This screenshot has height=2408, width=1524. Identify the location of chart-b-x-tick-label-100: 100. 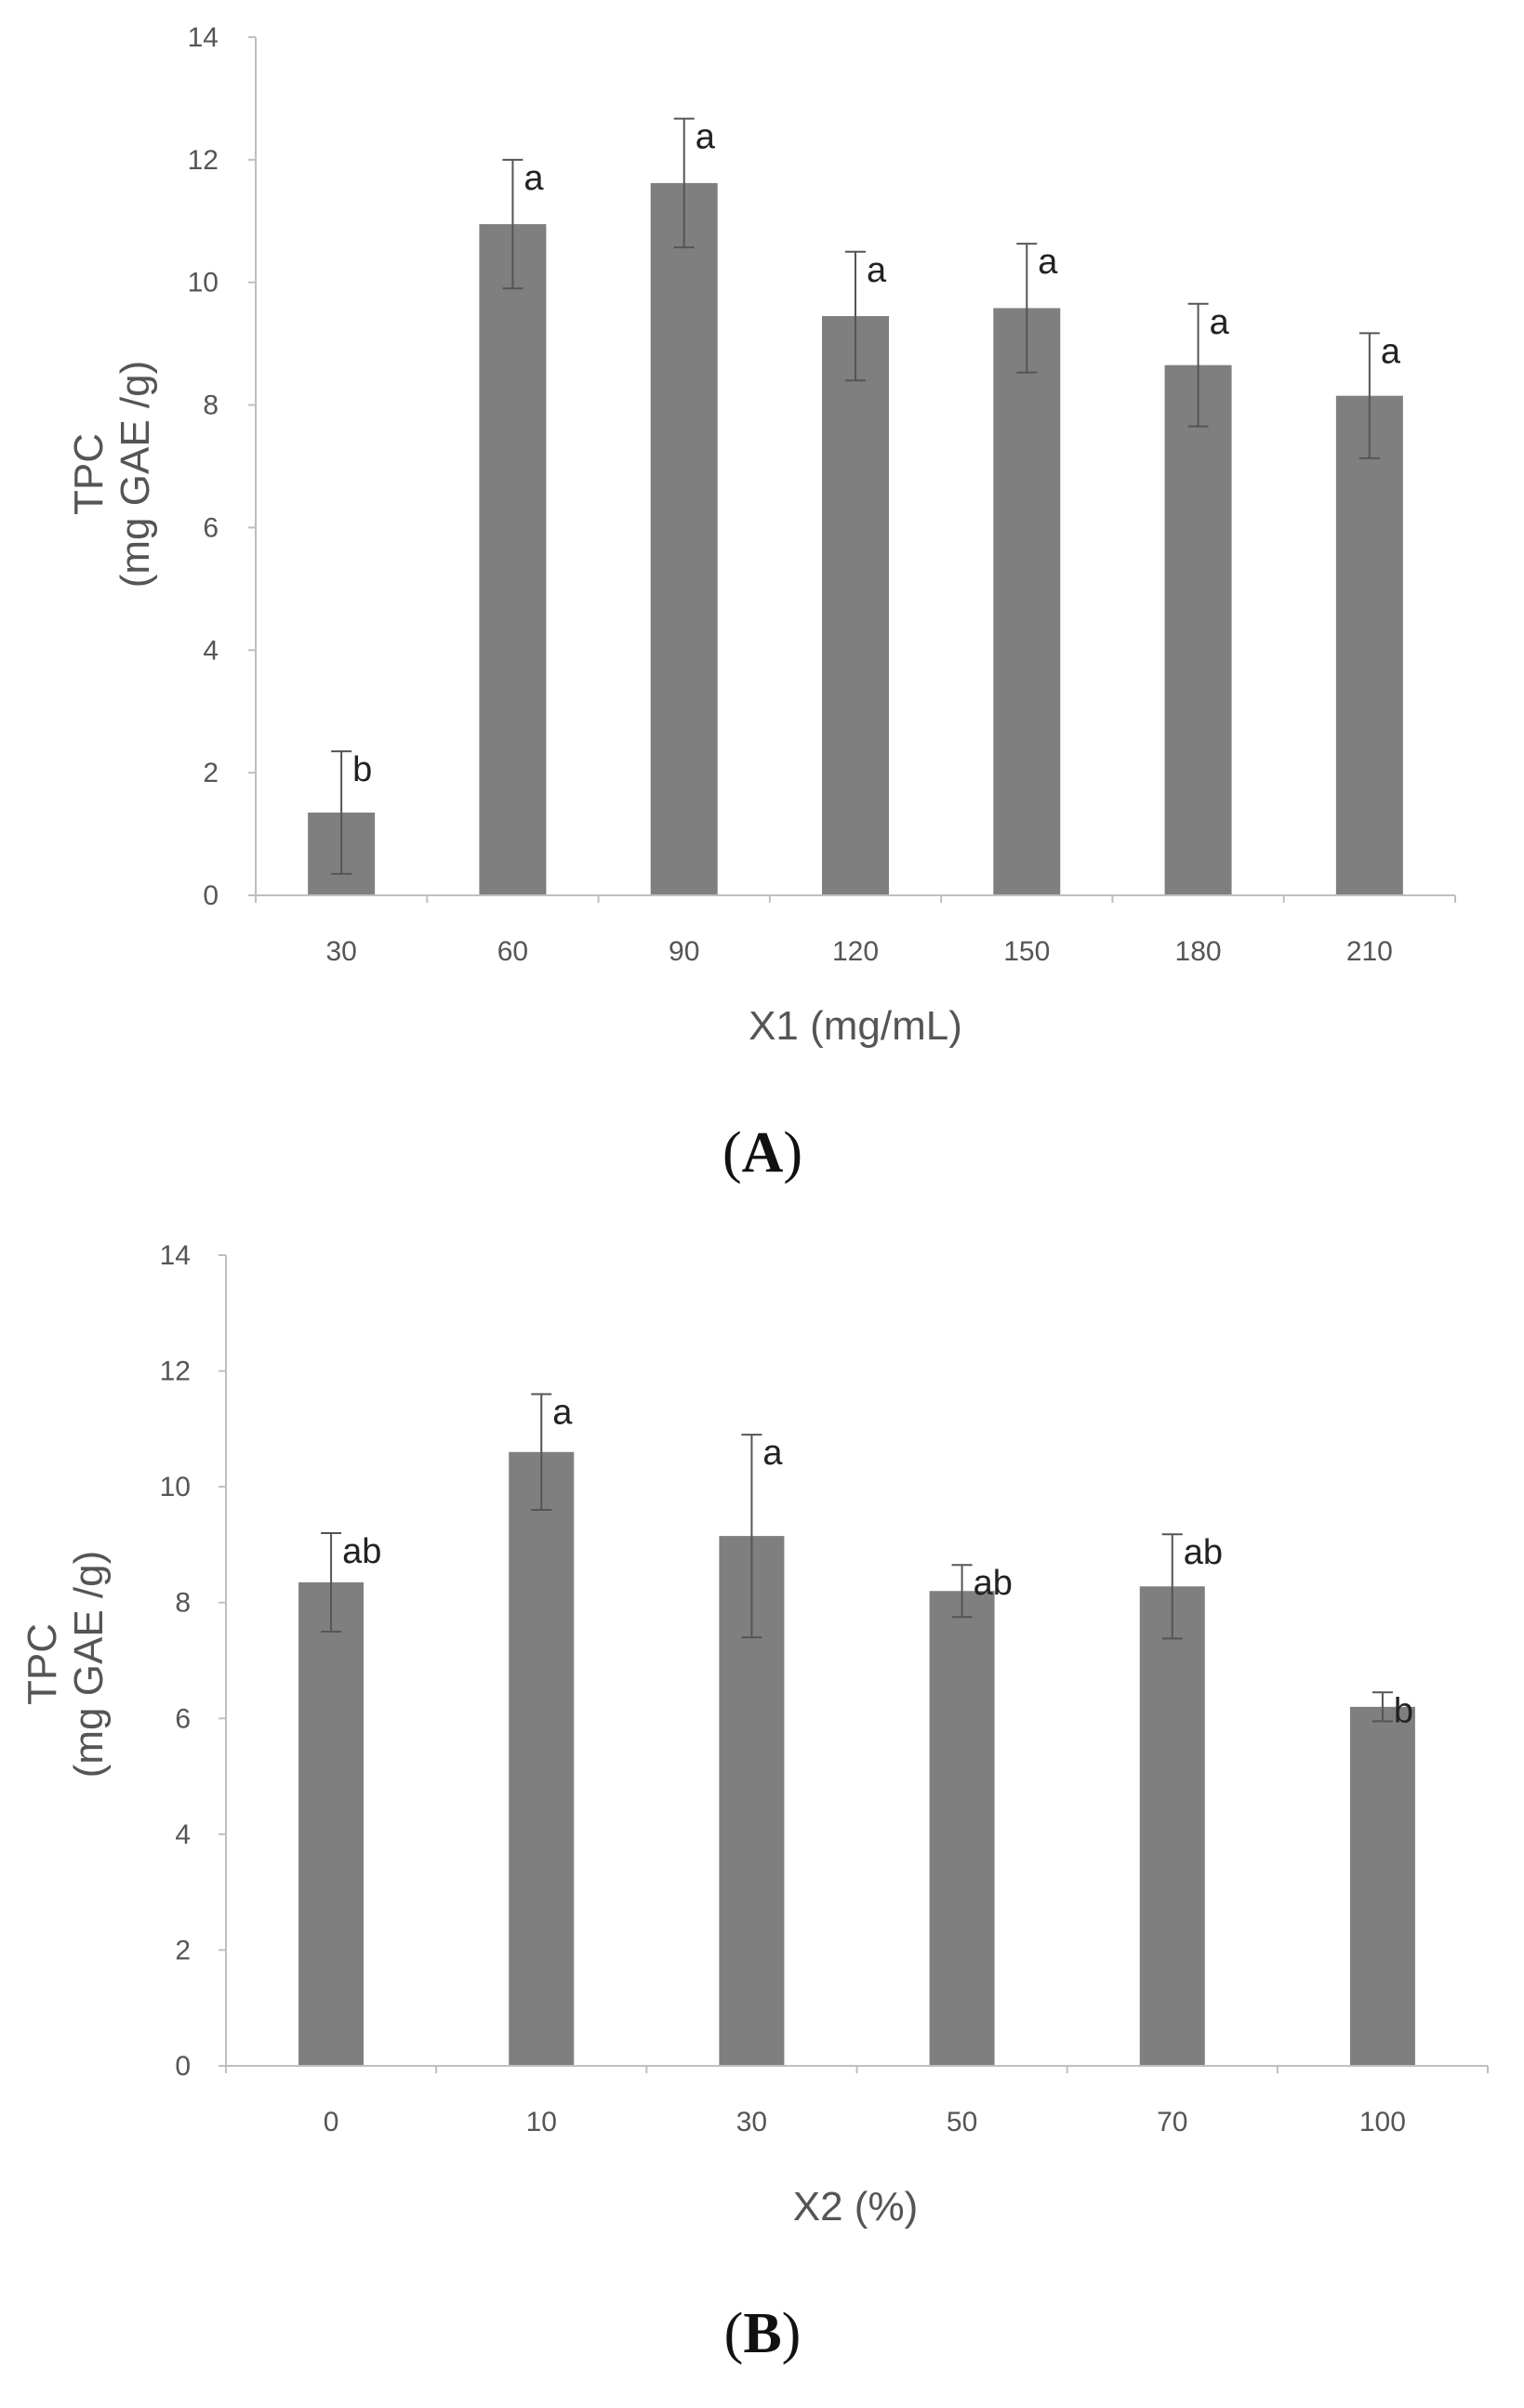
(1382, 2122).